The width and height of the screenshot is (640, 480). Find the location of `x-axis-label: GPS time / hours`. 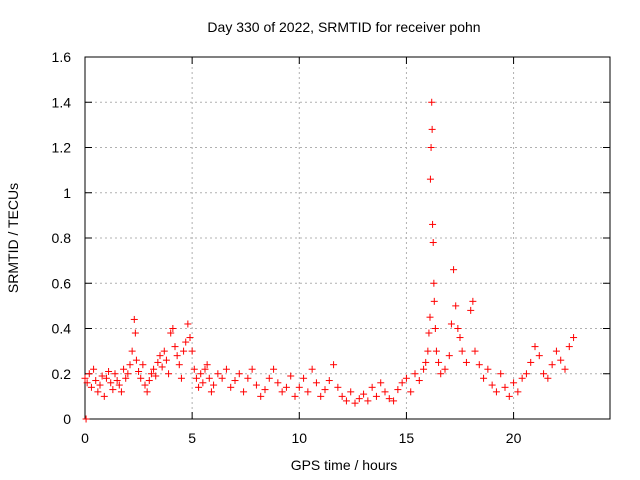

x-axis-label: GPS time / hours is located at coordinates (344, 465).